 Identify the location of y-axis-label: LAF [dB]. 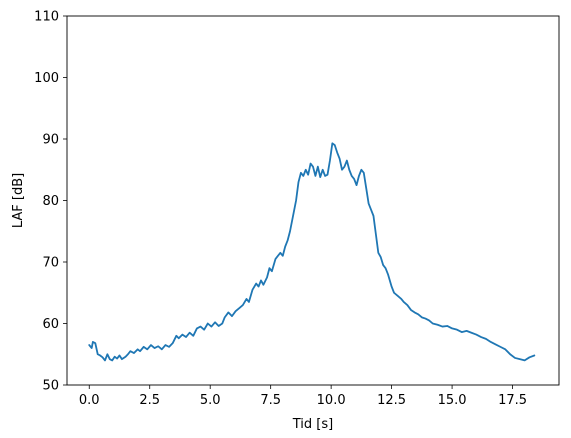
(18, 200).